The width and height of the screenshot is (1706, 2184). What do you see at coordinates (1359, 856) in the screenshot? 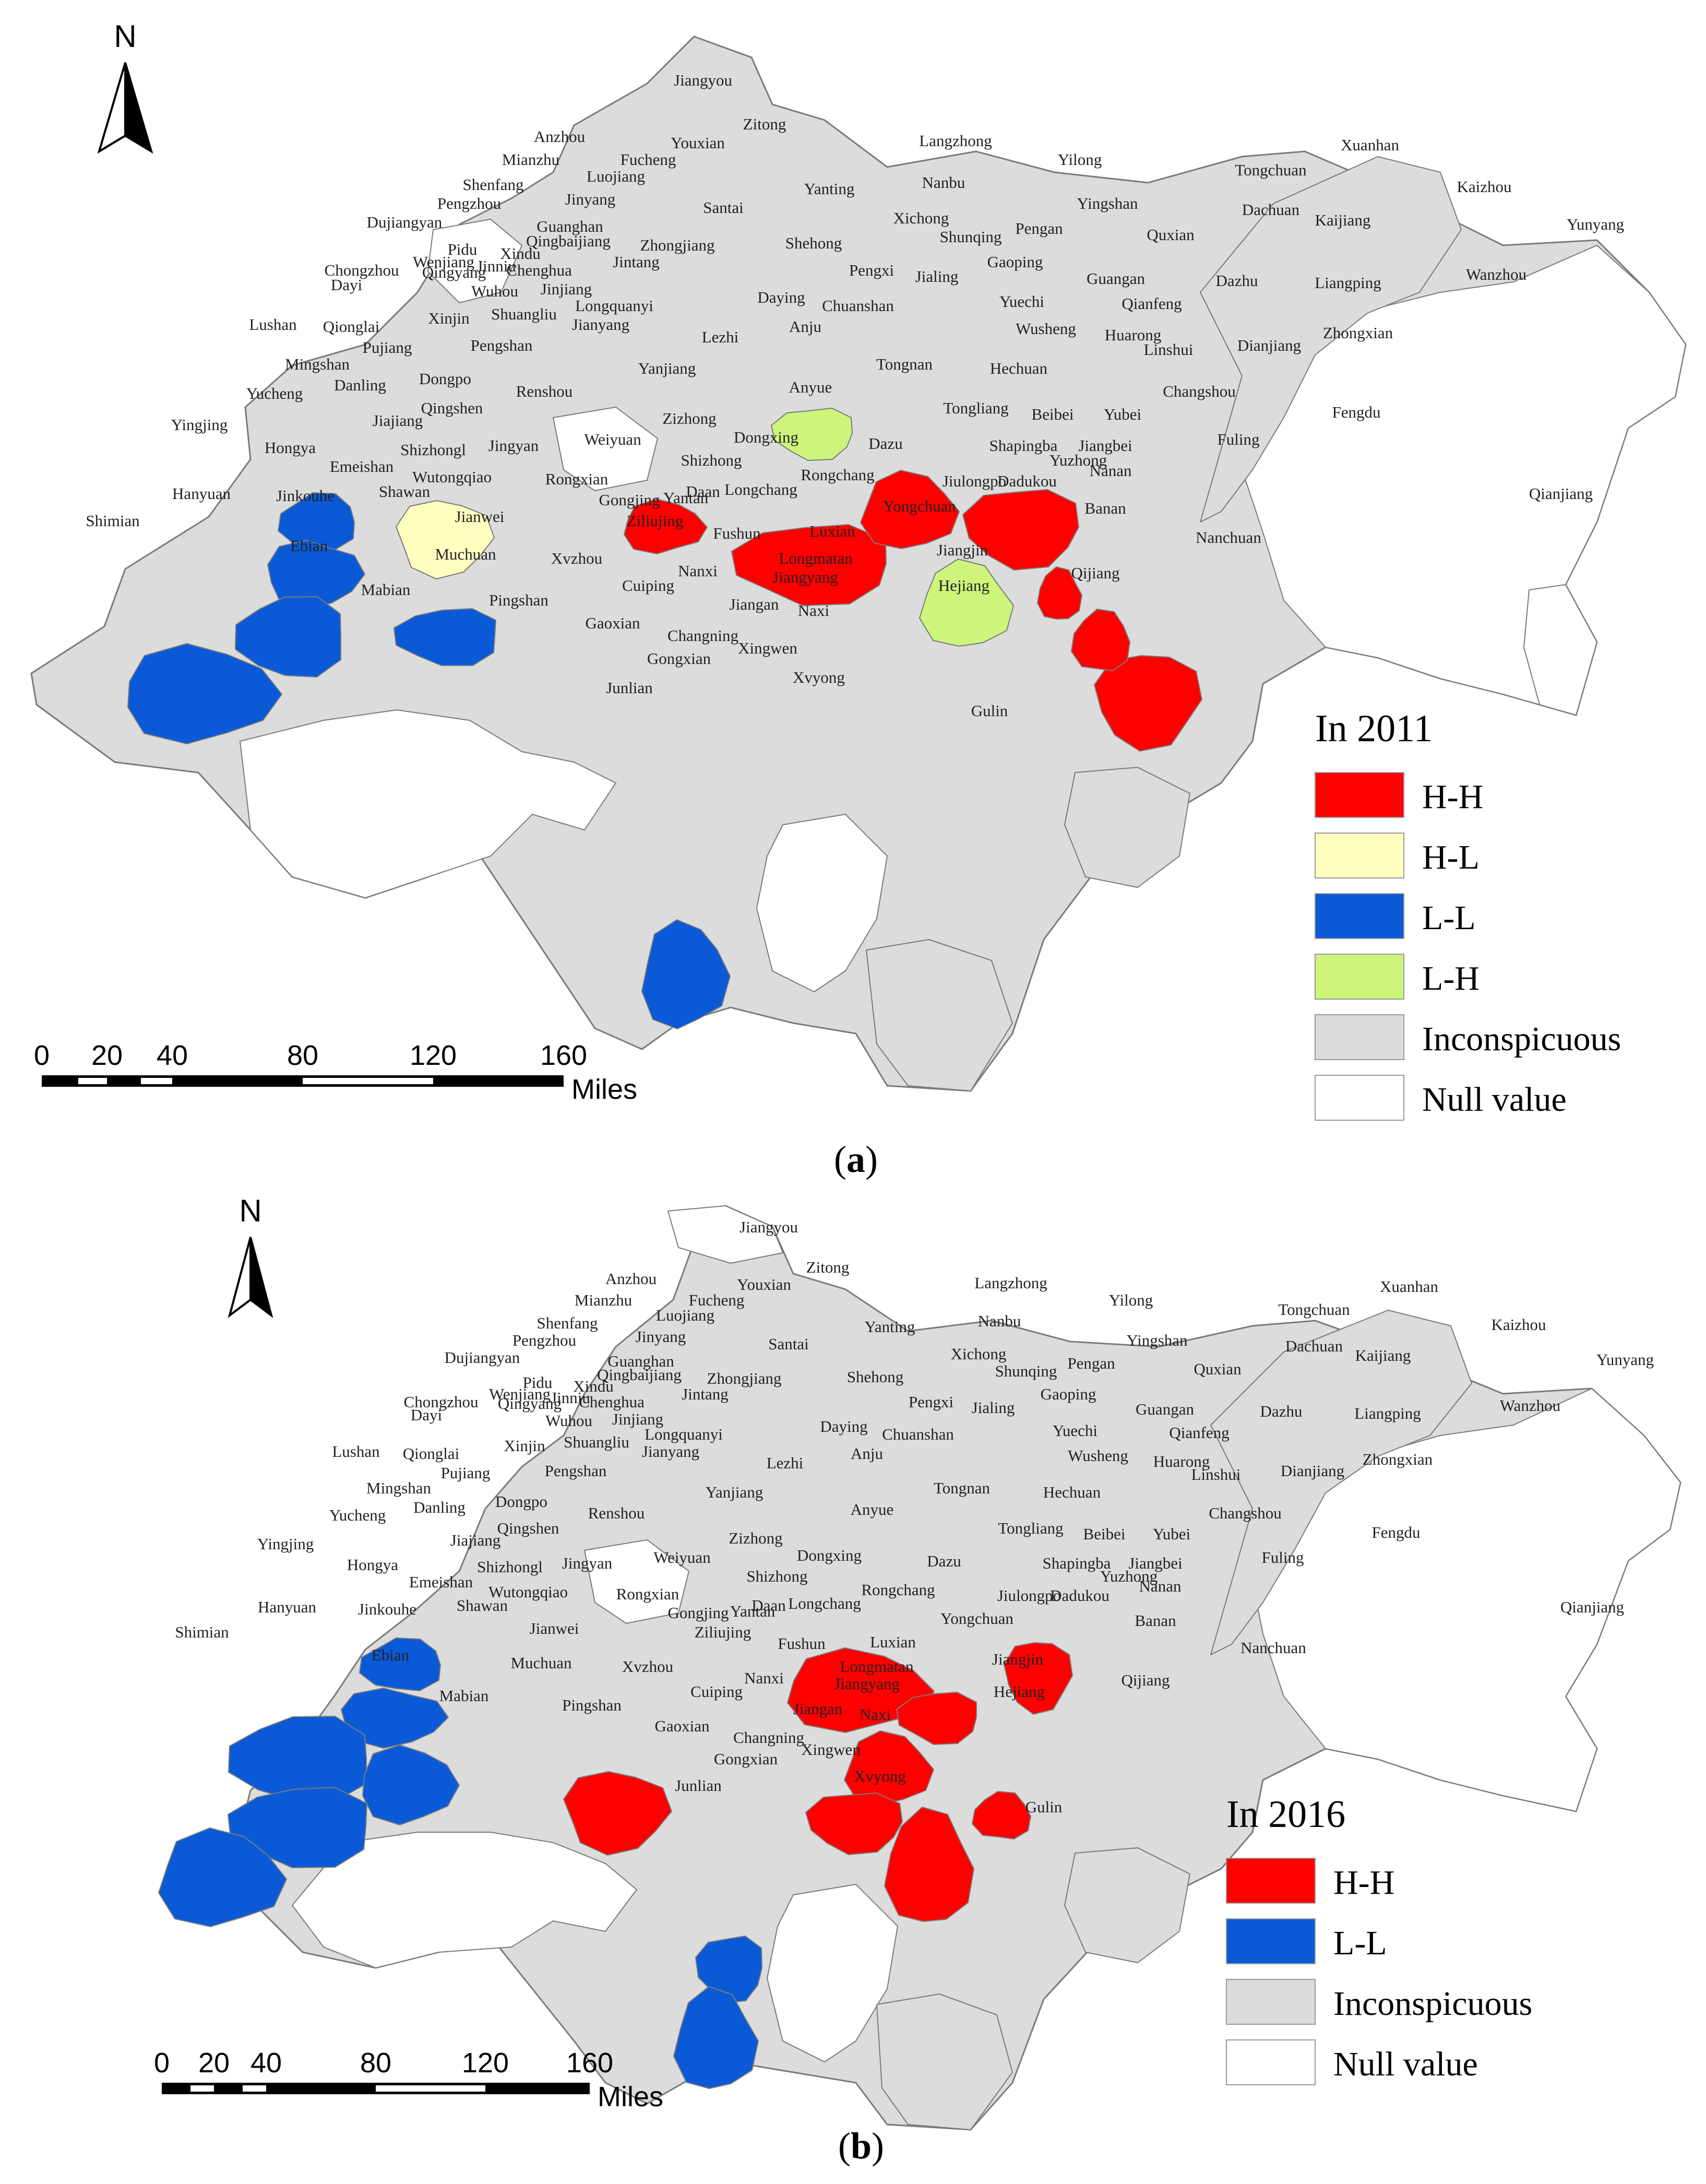
I see `legend-swatch-h-l` at bounding box center [1359, 856].